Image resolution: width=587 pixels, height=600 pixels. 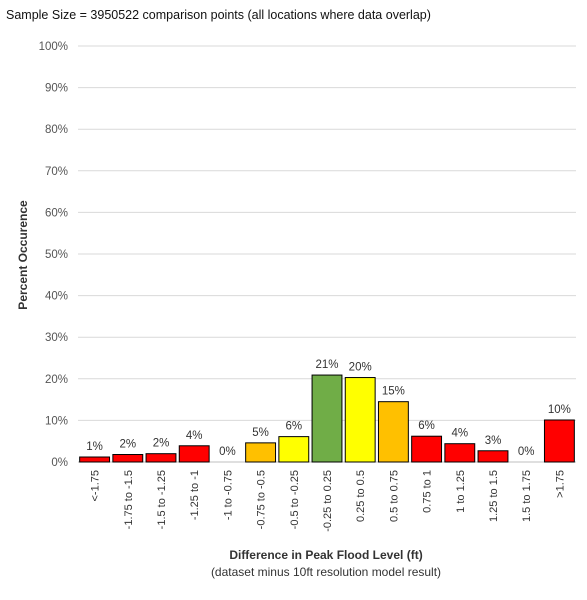 What do you see at coordinates (393, 392) in the screenshot?
I see `data-label: 15%` at bounding box center [393, 392].